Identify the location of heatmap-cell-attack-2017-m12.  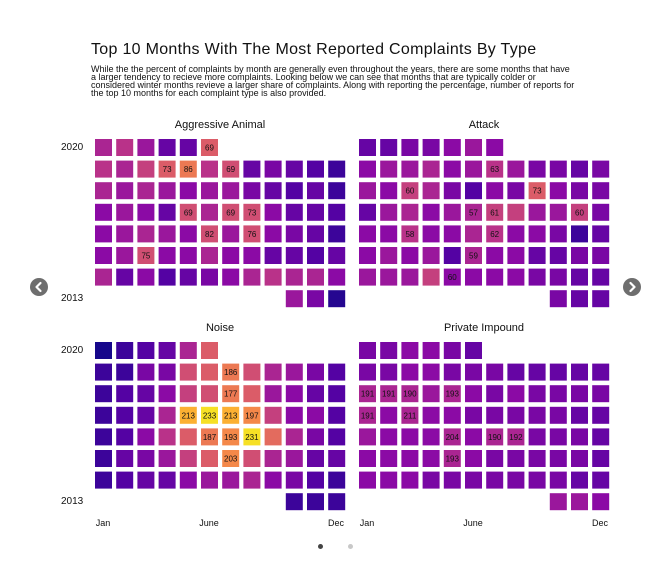
(601, 212).